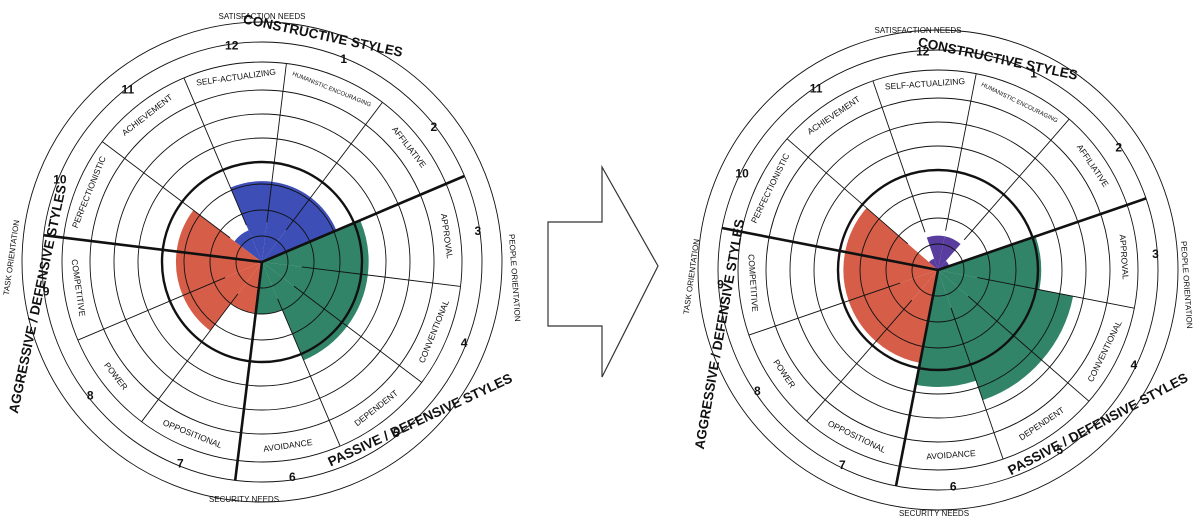 This screenshot has height=526, width=1193. Describe the element at coordinates (12, 257) in the screenshot. I see `task-orientation-label: TASK ORIENTATION` at that location.